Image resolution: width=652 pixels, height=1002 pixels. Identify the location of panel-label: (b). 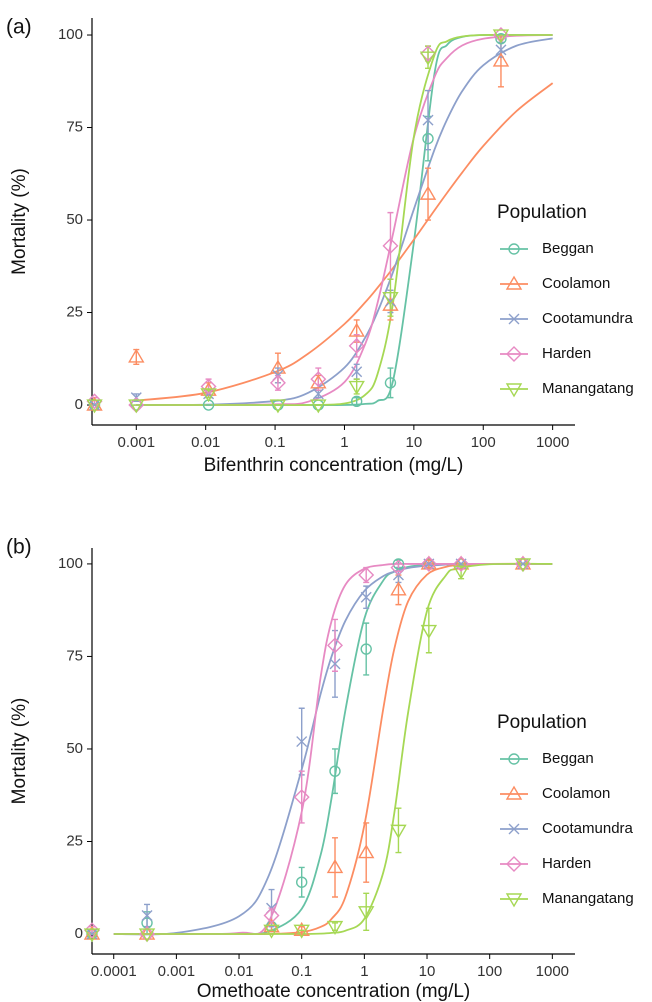
(19, 547).